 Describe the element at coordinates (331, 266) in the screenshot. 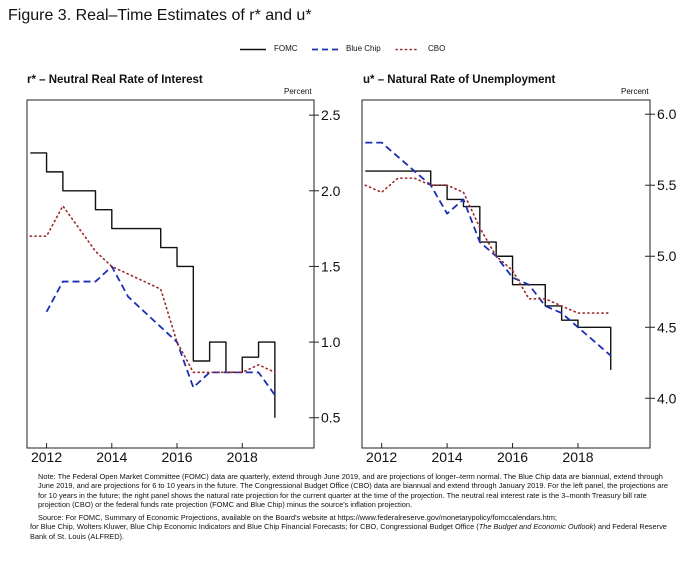

I see `r-star-ytick-label: 1.5` at that location.